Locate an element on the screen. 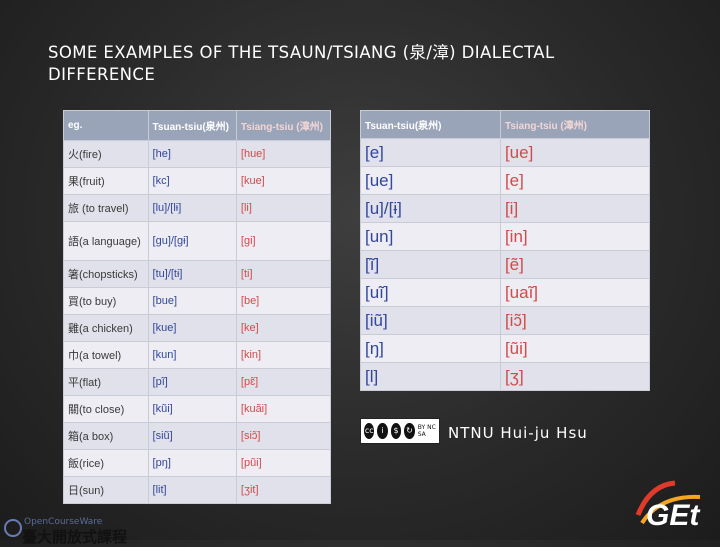  tsiang-cell: [ʒit] is located at coordinates (283, 490).